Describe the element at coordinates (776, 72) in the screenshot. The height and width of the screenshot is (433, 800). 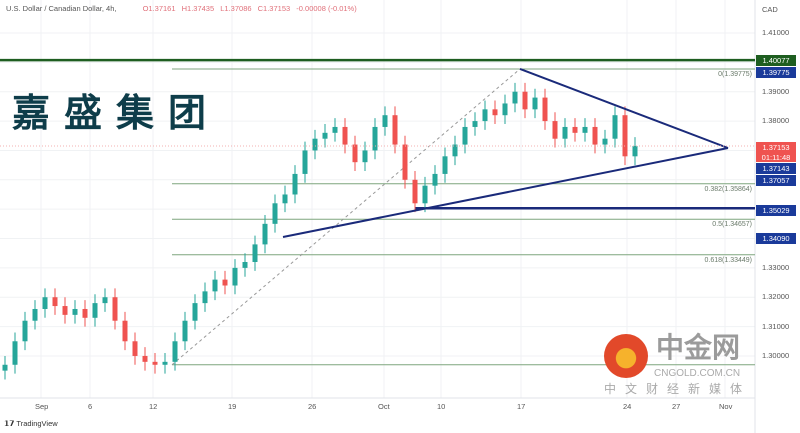
I see `price-label: 1.39775` at that location.